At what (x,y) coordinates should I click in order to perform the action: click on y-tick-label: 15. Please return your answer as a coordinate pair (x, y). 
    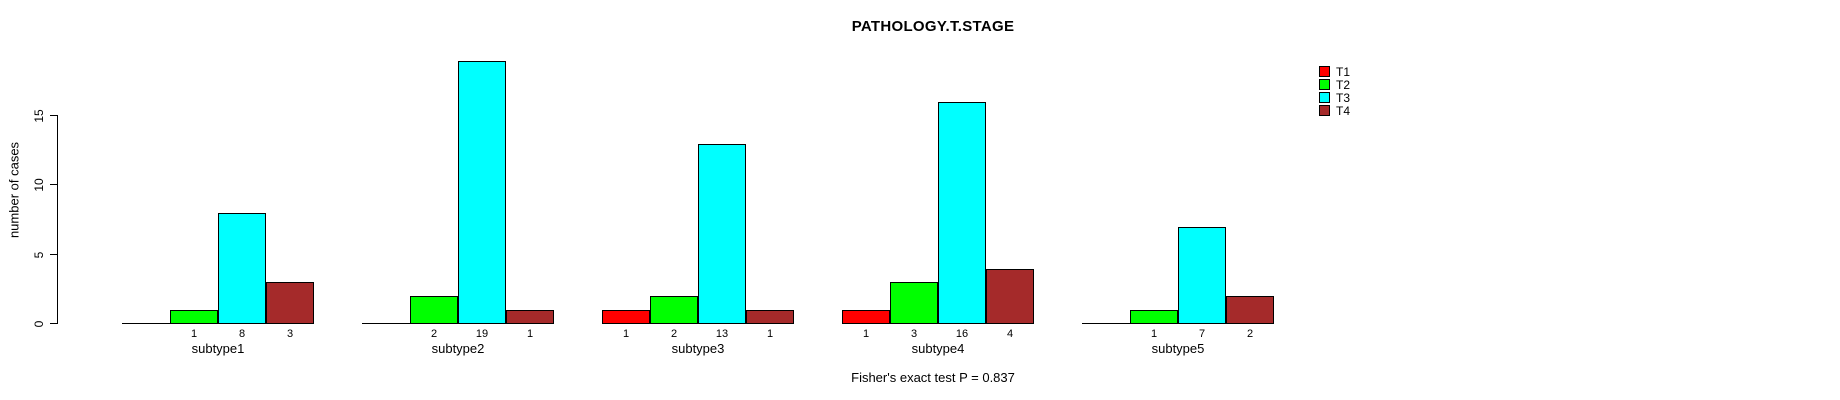
    Looking at the image, I should click on (39, 116).